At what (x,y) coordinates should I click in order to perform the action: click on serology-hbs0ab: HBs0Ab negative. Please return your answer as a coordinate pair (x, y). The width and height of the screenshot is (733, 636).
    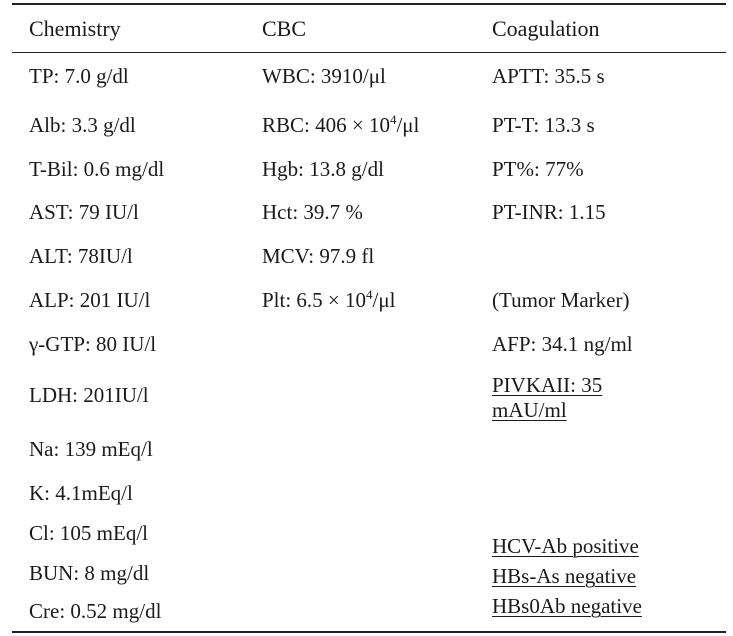
    Looking at the image, I should click on (567, 606).